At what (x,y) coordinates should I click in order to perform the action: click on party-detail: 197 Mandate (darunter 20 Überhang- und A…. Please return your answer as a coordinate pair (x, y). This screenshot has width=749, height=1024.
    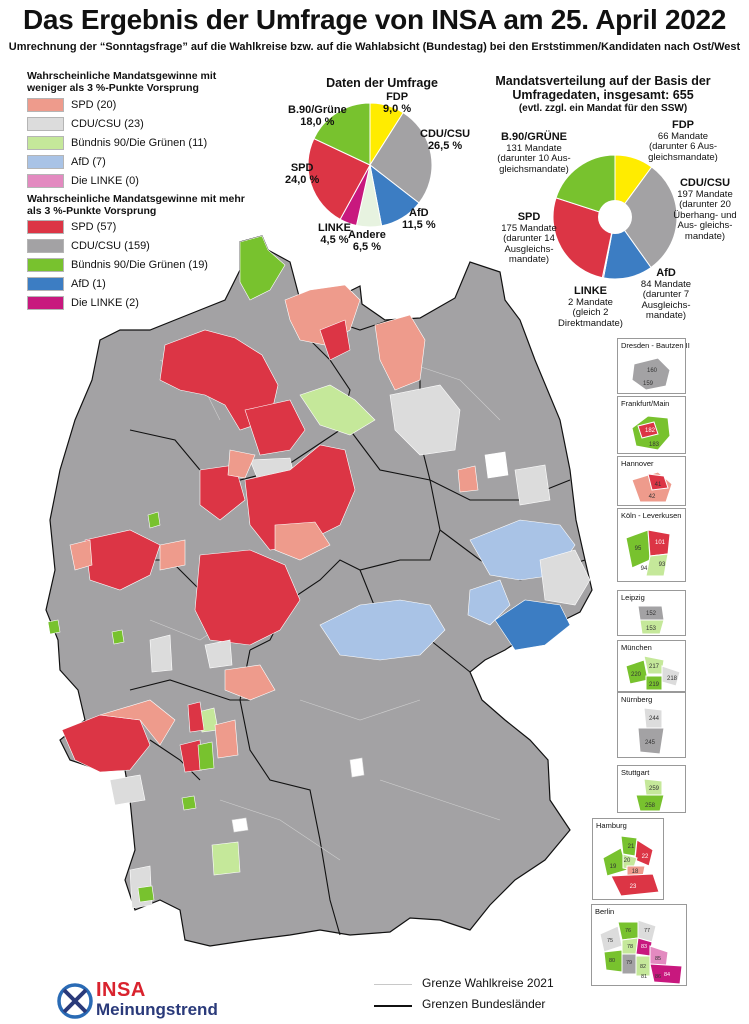
    Looking at the image, I should click on (705, 215).